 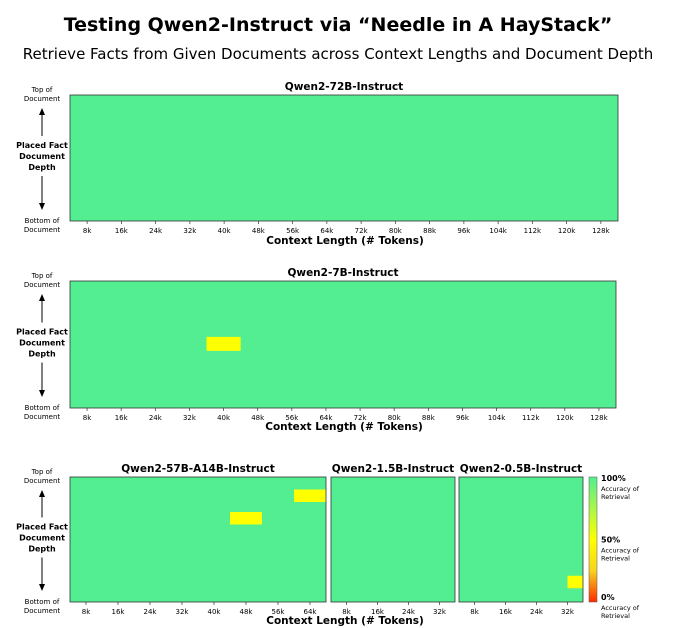 What do you see at coordinates (521, 469) in the screenshot?
I see `panel-title: Qwen2-0.5B-Instruct` at bounding box center [521, 469].